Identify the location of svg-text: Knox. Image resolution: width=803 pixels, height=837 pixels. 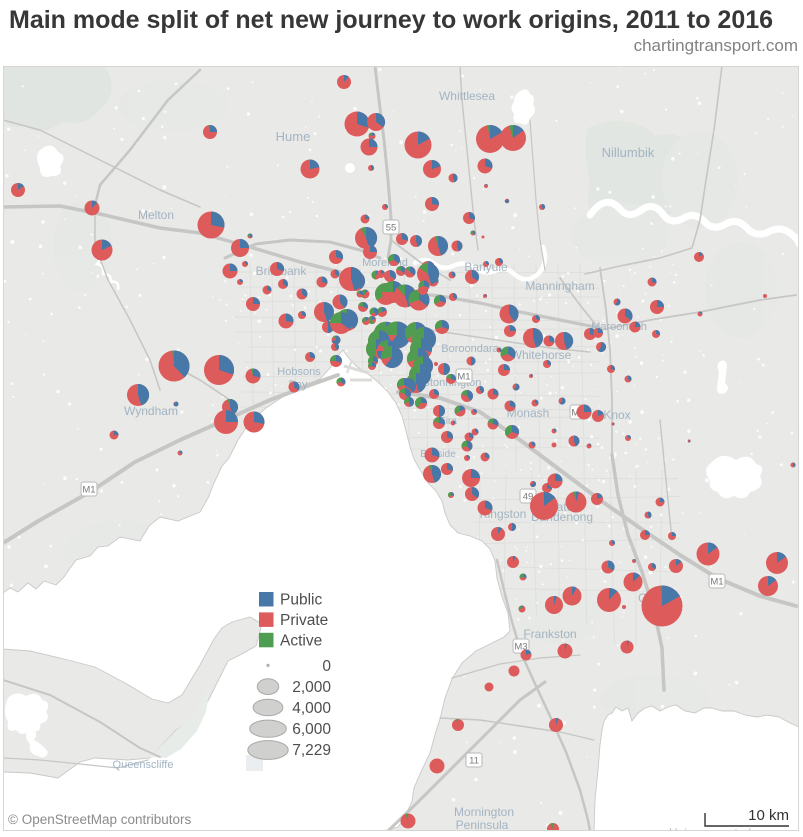
(616, 415).